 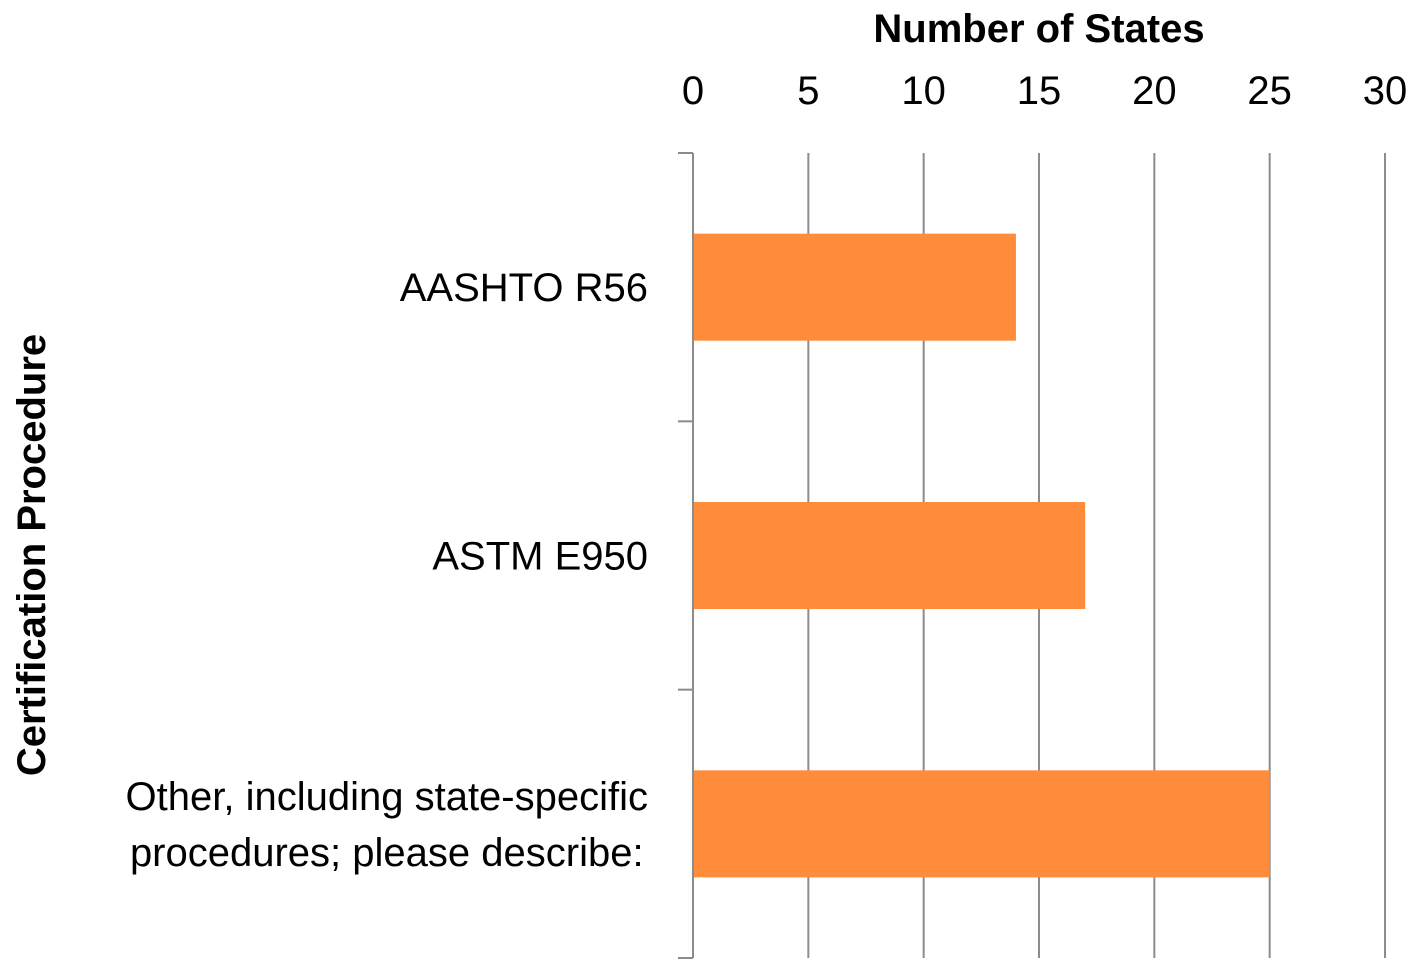 I want to click on x-tick-label: 30, so click(x=1385, y=91).